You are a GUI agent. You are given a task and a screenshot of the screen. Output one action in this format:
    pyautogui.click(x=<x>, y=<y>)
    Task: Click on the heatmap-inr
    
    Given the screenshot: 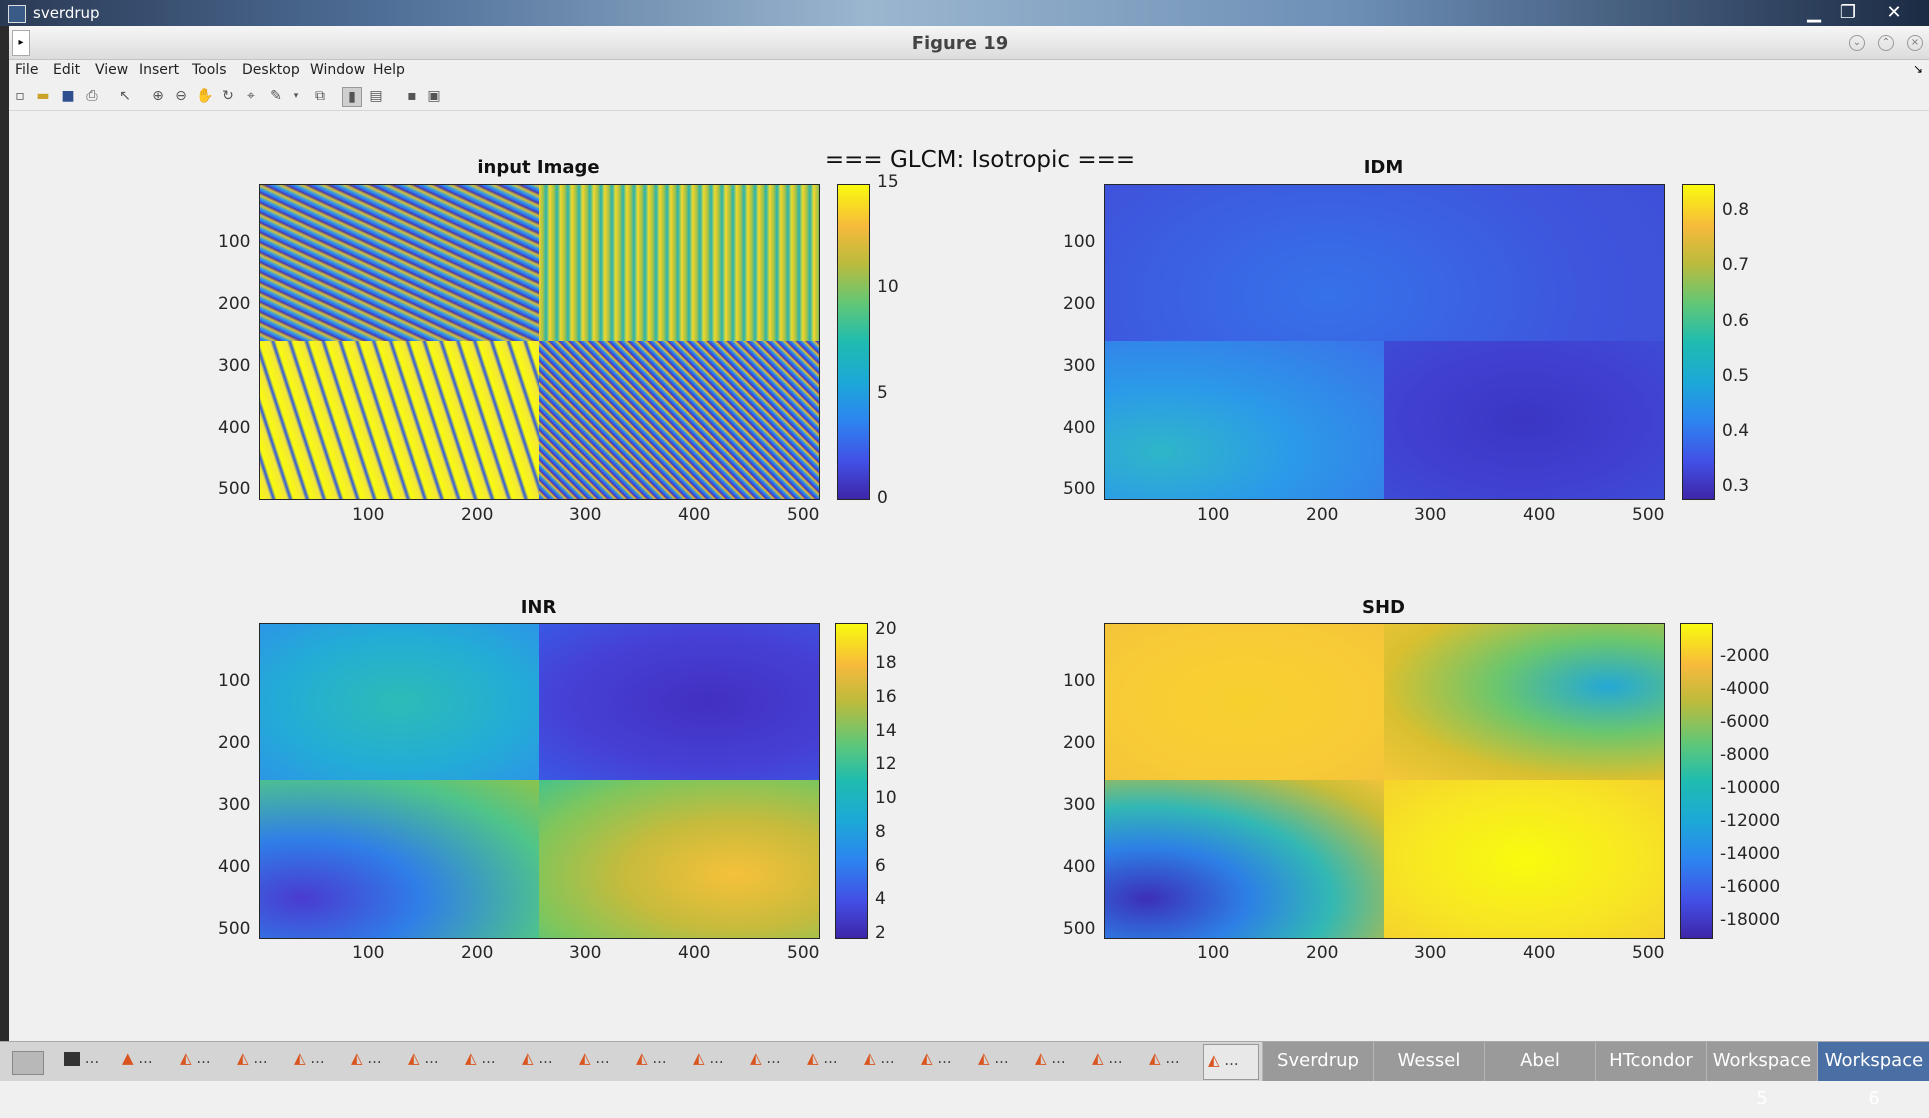 What is the action you would take?
    pyautogui.click(x=539, y=781)
    